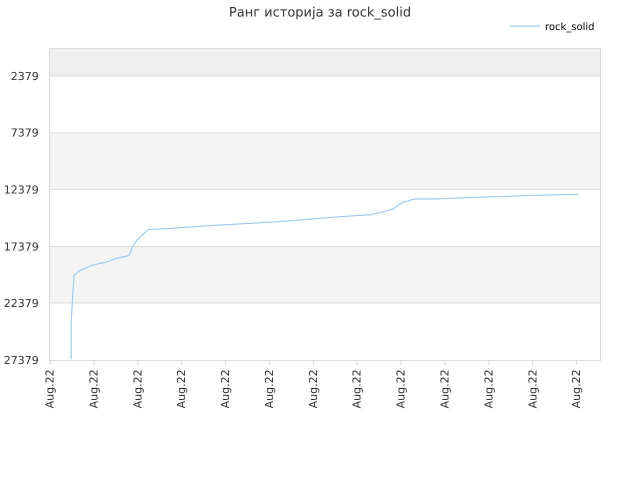 The width and height of the screenshot is (640, 480). What do you see at coordinates (570, 28) in the screenshot?
I see `legend-label: rock_solid` at bounding box center [570, 28].